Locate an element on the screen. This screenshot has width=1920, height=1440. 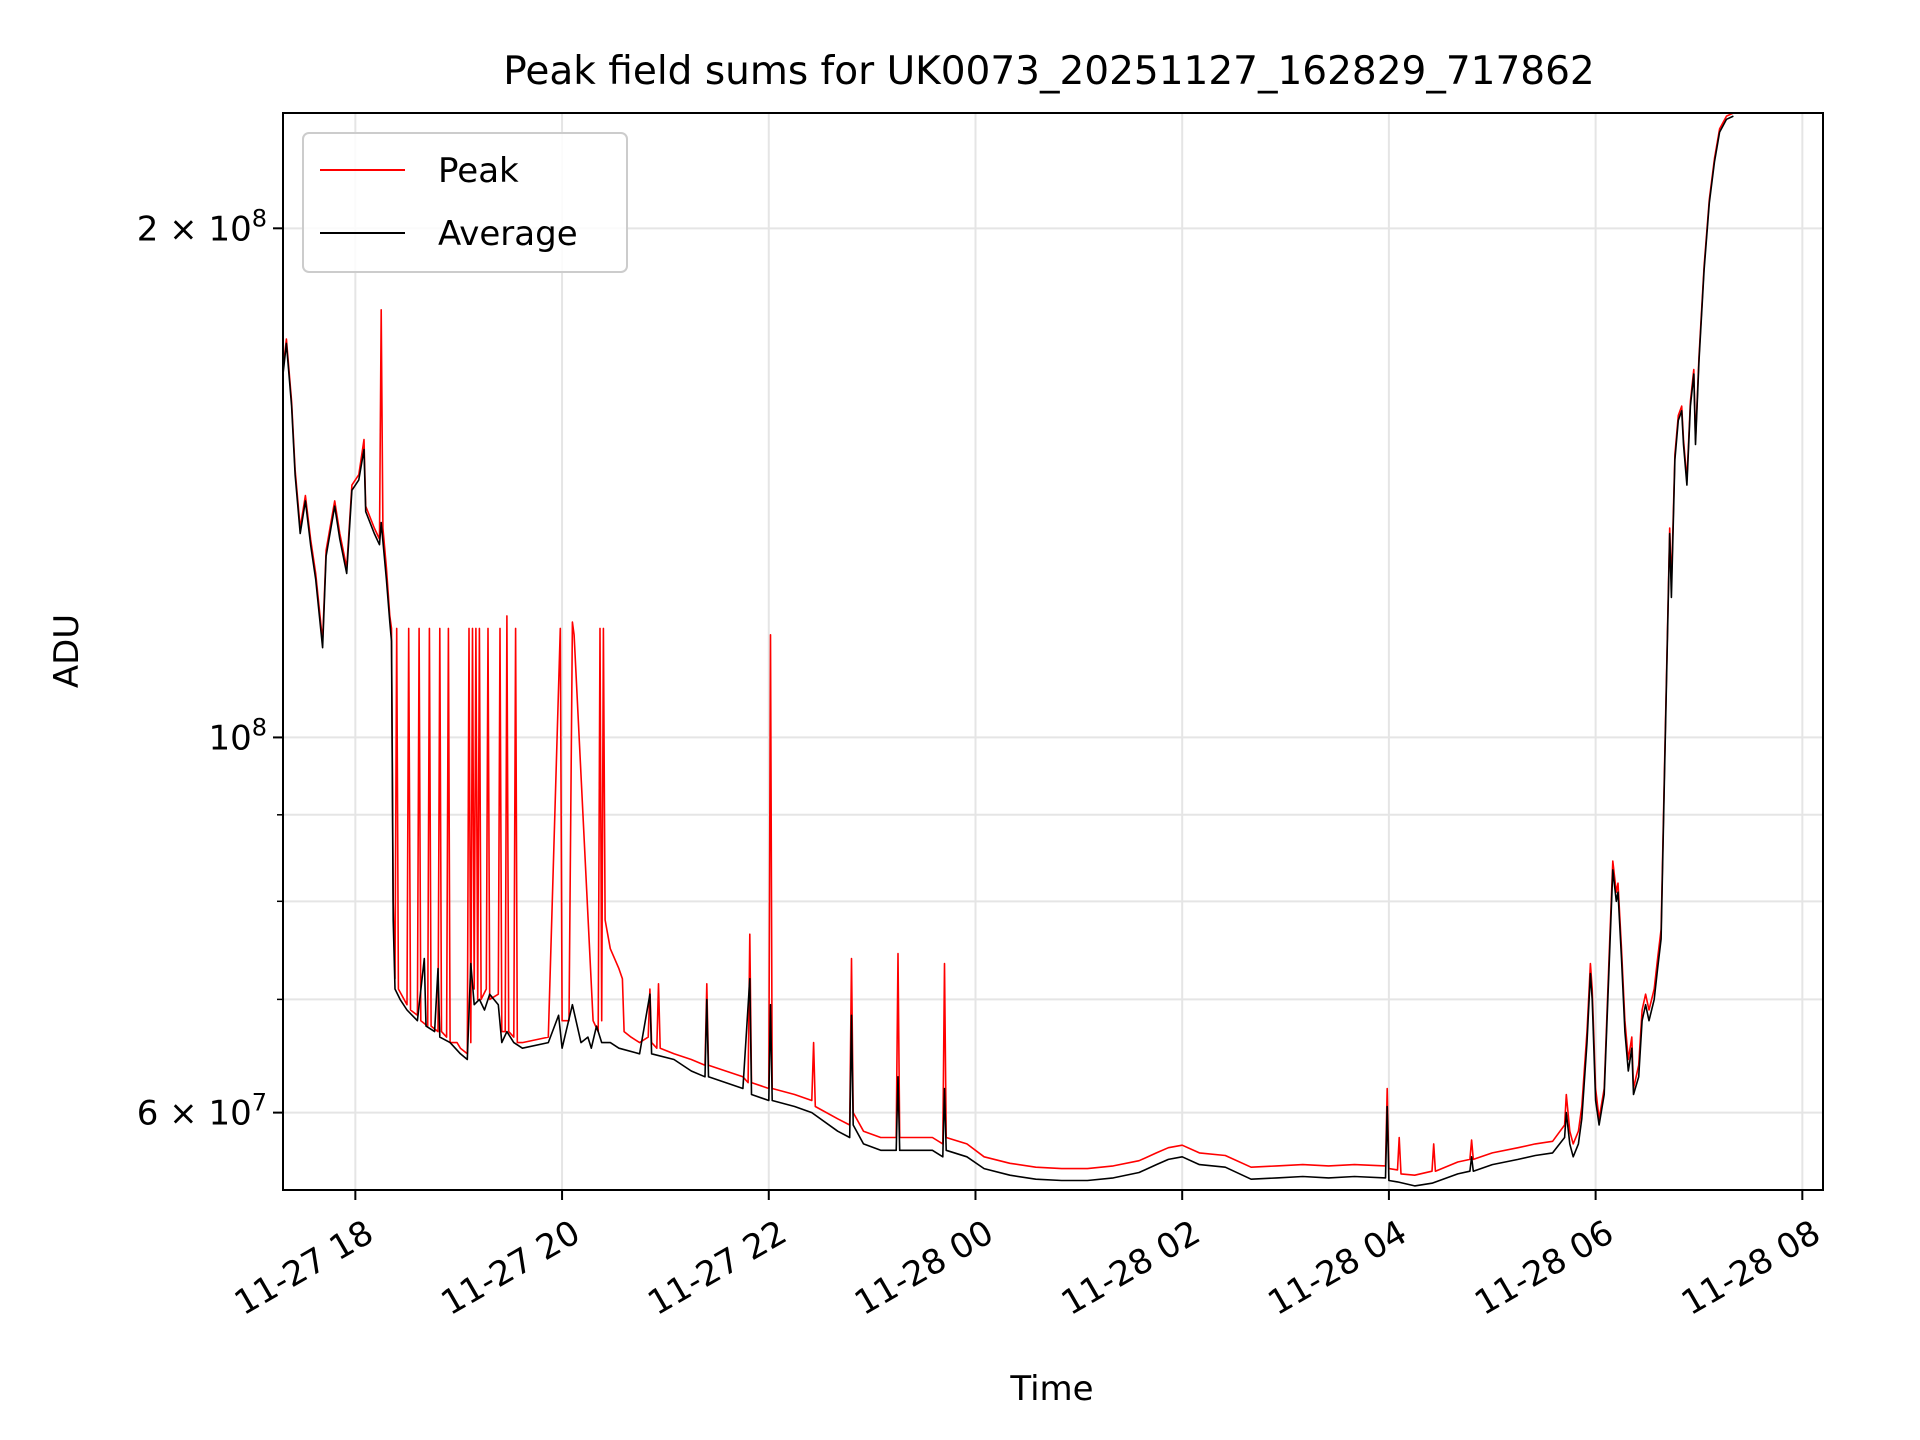
y-tick-label: 108 is located at coordinates (237, 735).